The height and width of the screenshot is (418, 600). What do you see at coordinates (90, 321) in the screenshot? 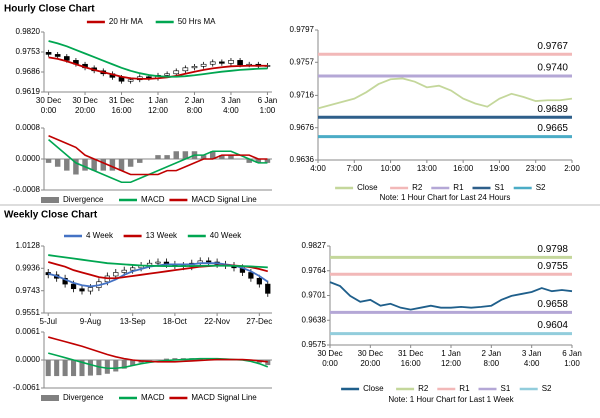
I see `x-tick-label: 9-Aug` at bounding box center [90, 321].